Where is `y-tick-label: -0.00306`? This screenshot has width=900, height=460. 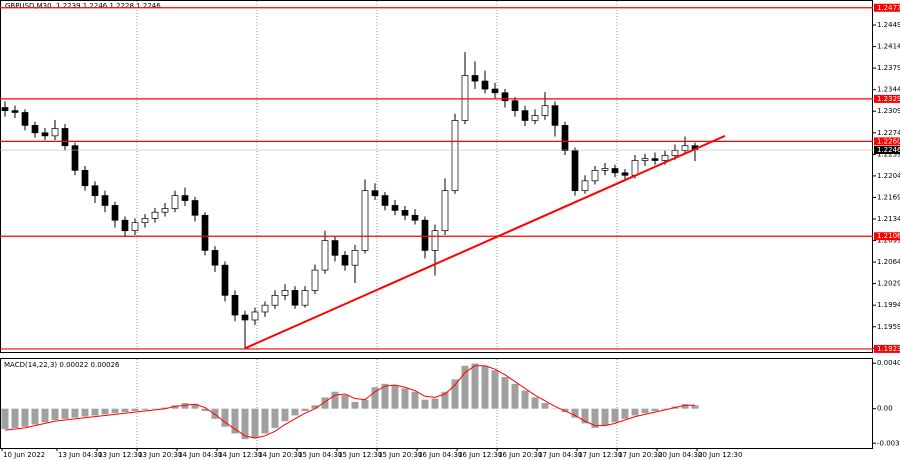 y-tick-label: -0.00306 is located at coordinates (888, 443).